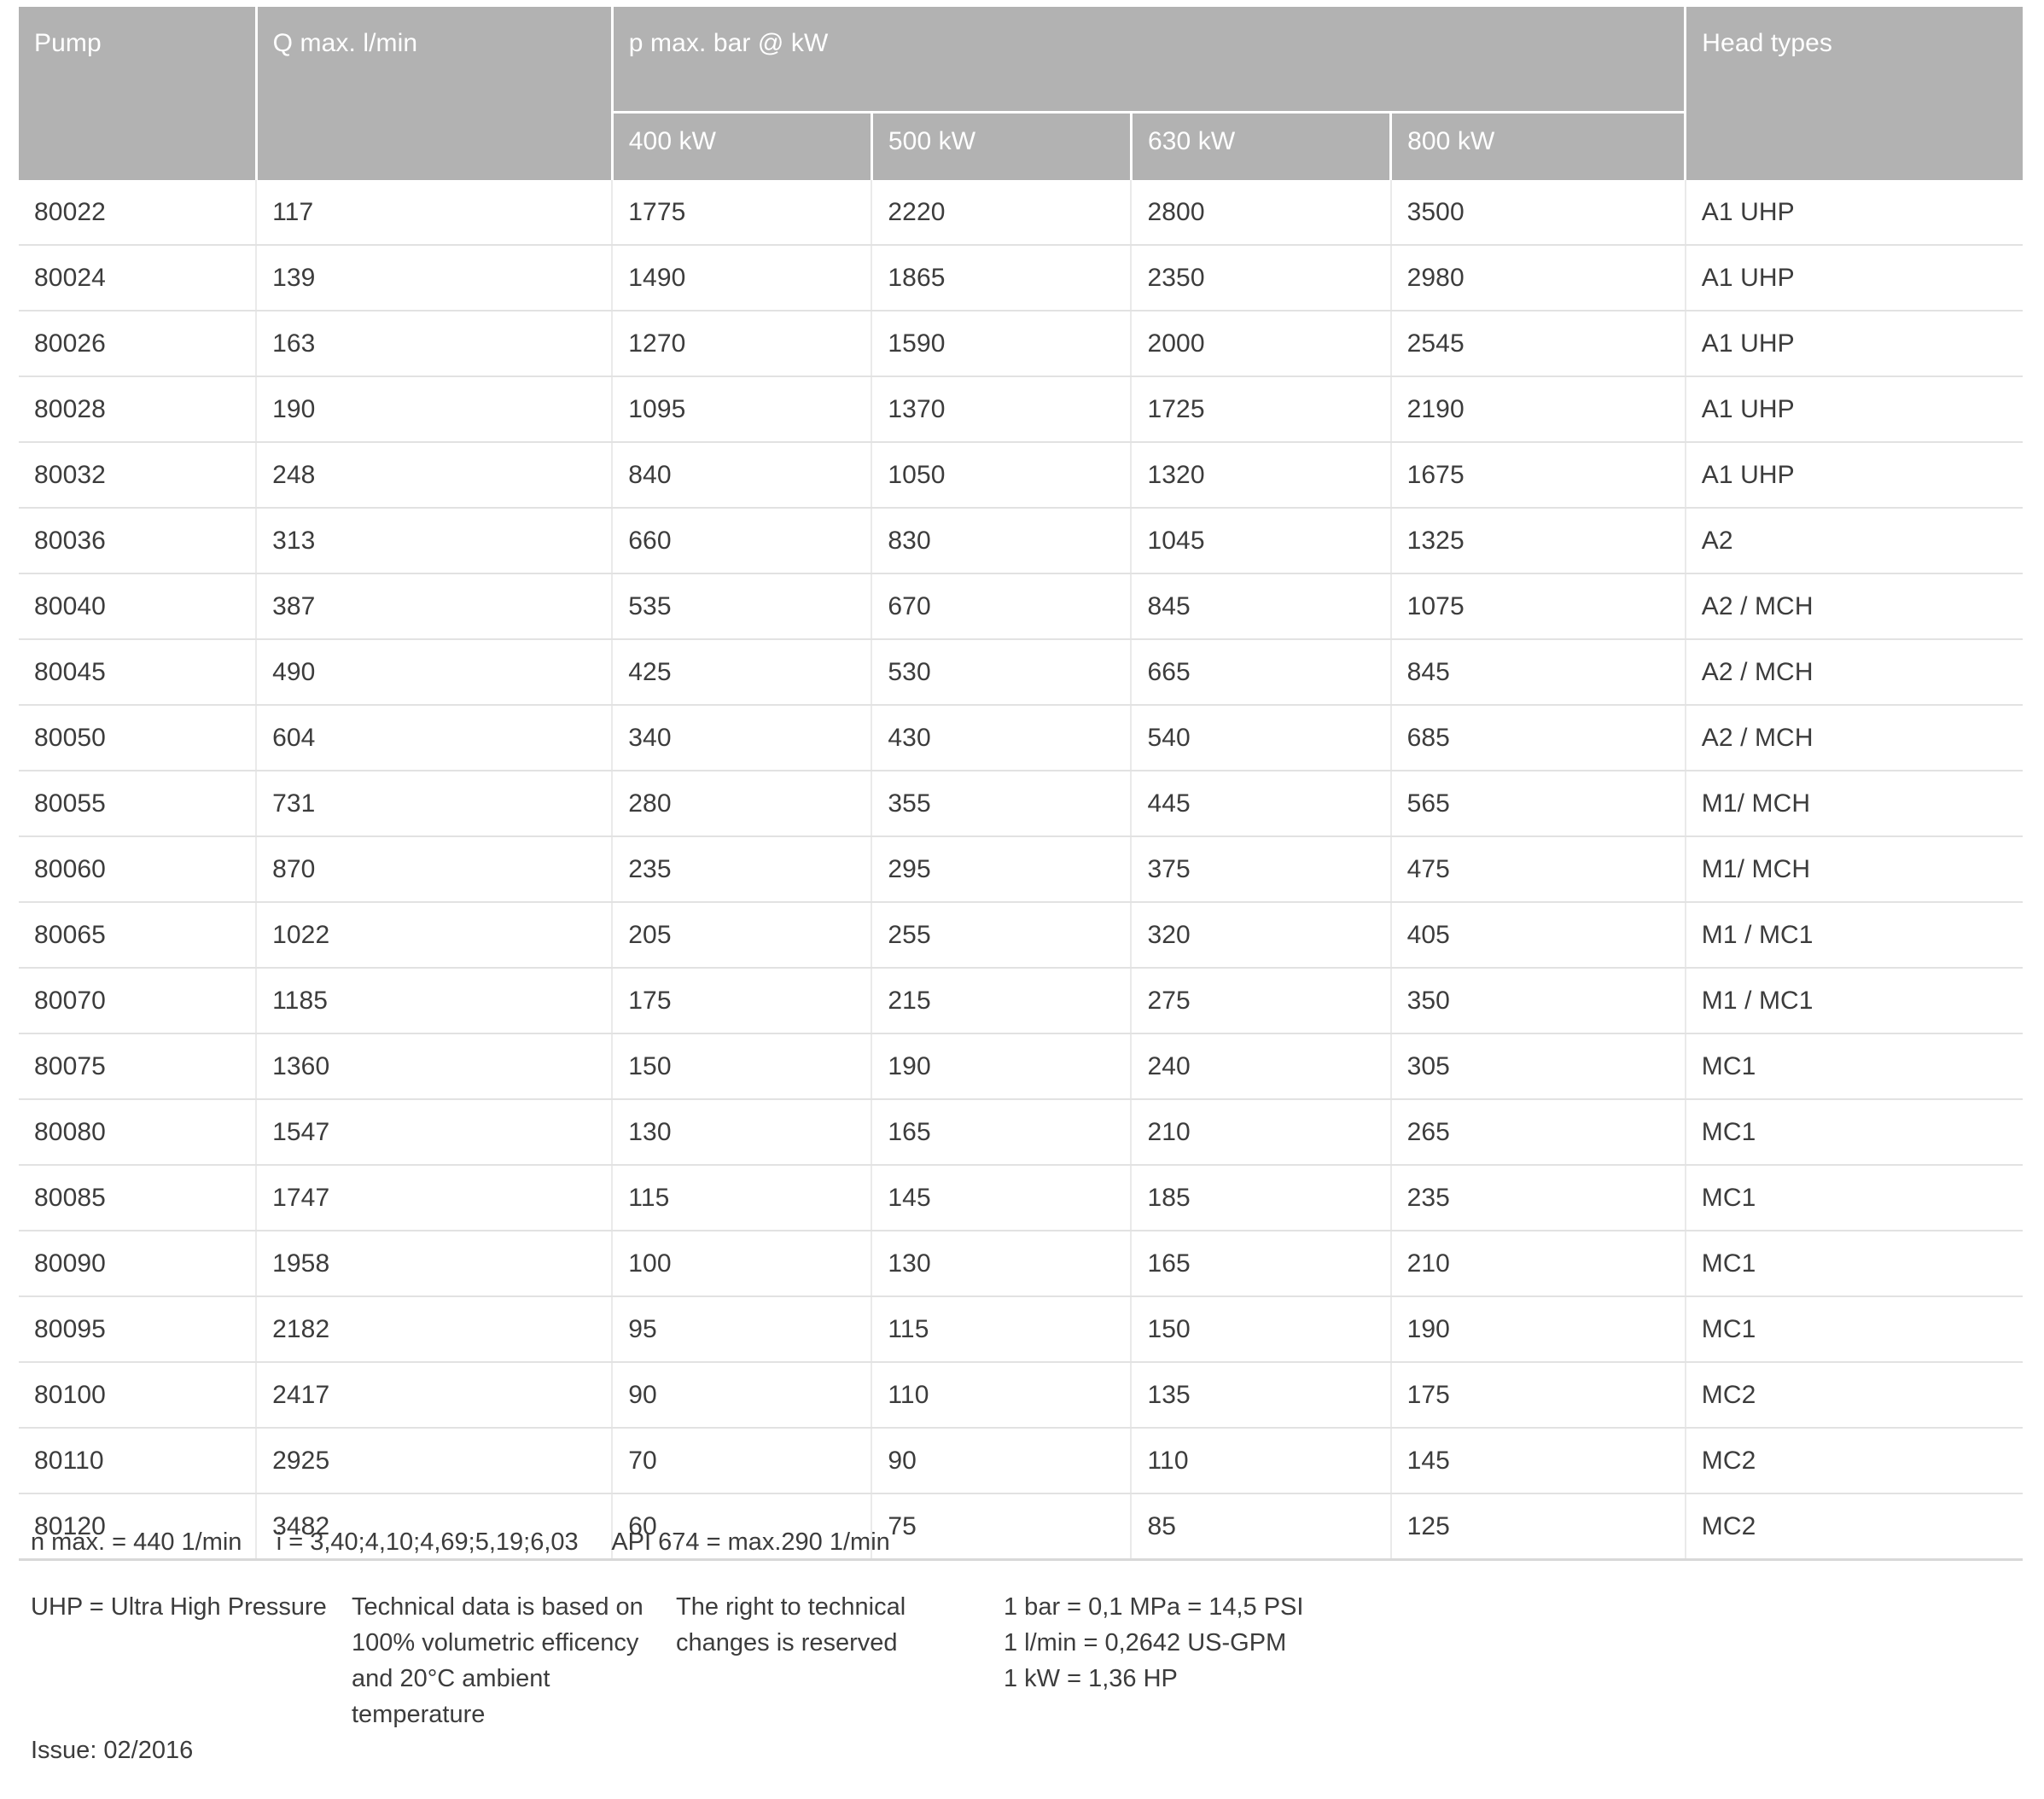 The image size is (2044, 1799). What do you see at coordinates (1002, 541) in the screenshot?
I see `cell-p-500kw: 830` at bounding box center [1002, 541].